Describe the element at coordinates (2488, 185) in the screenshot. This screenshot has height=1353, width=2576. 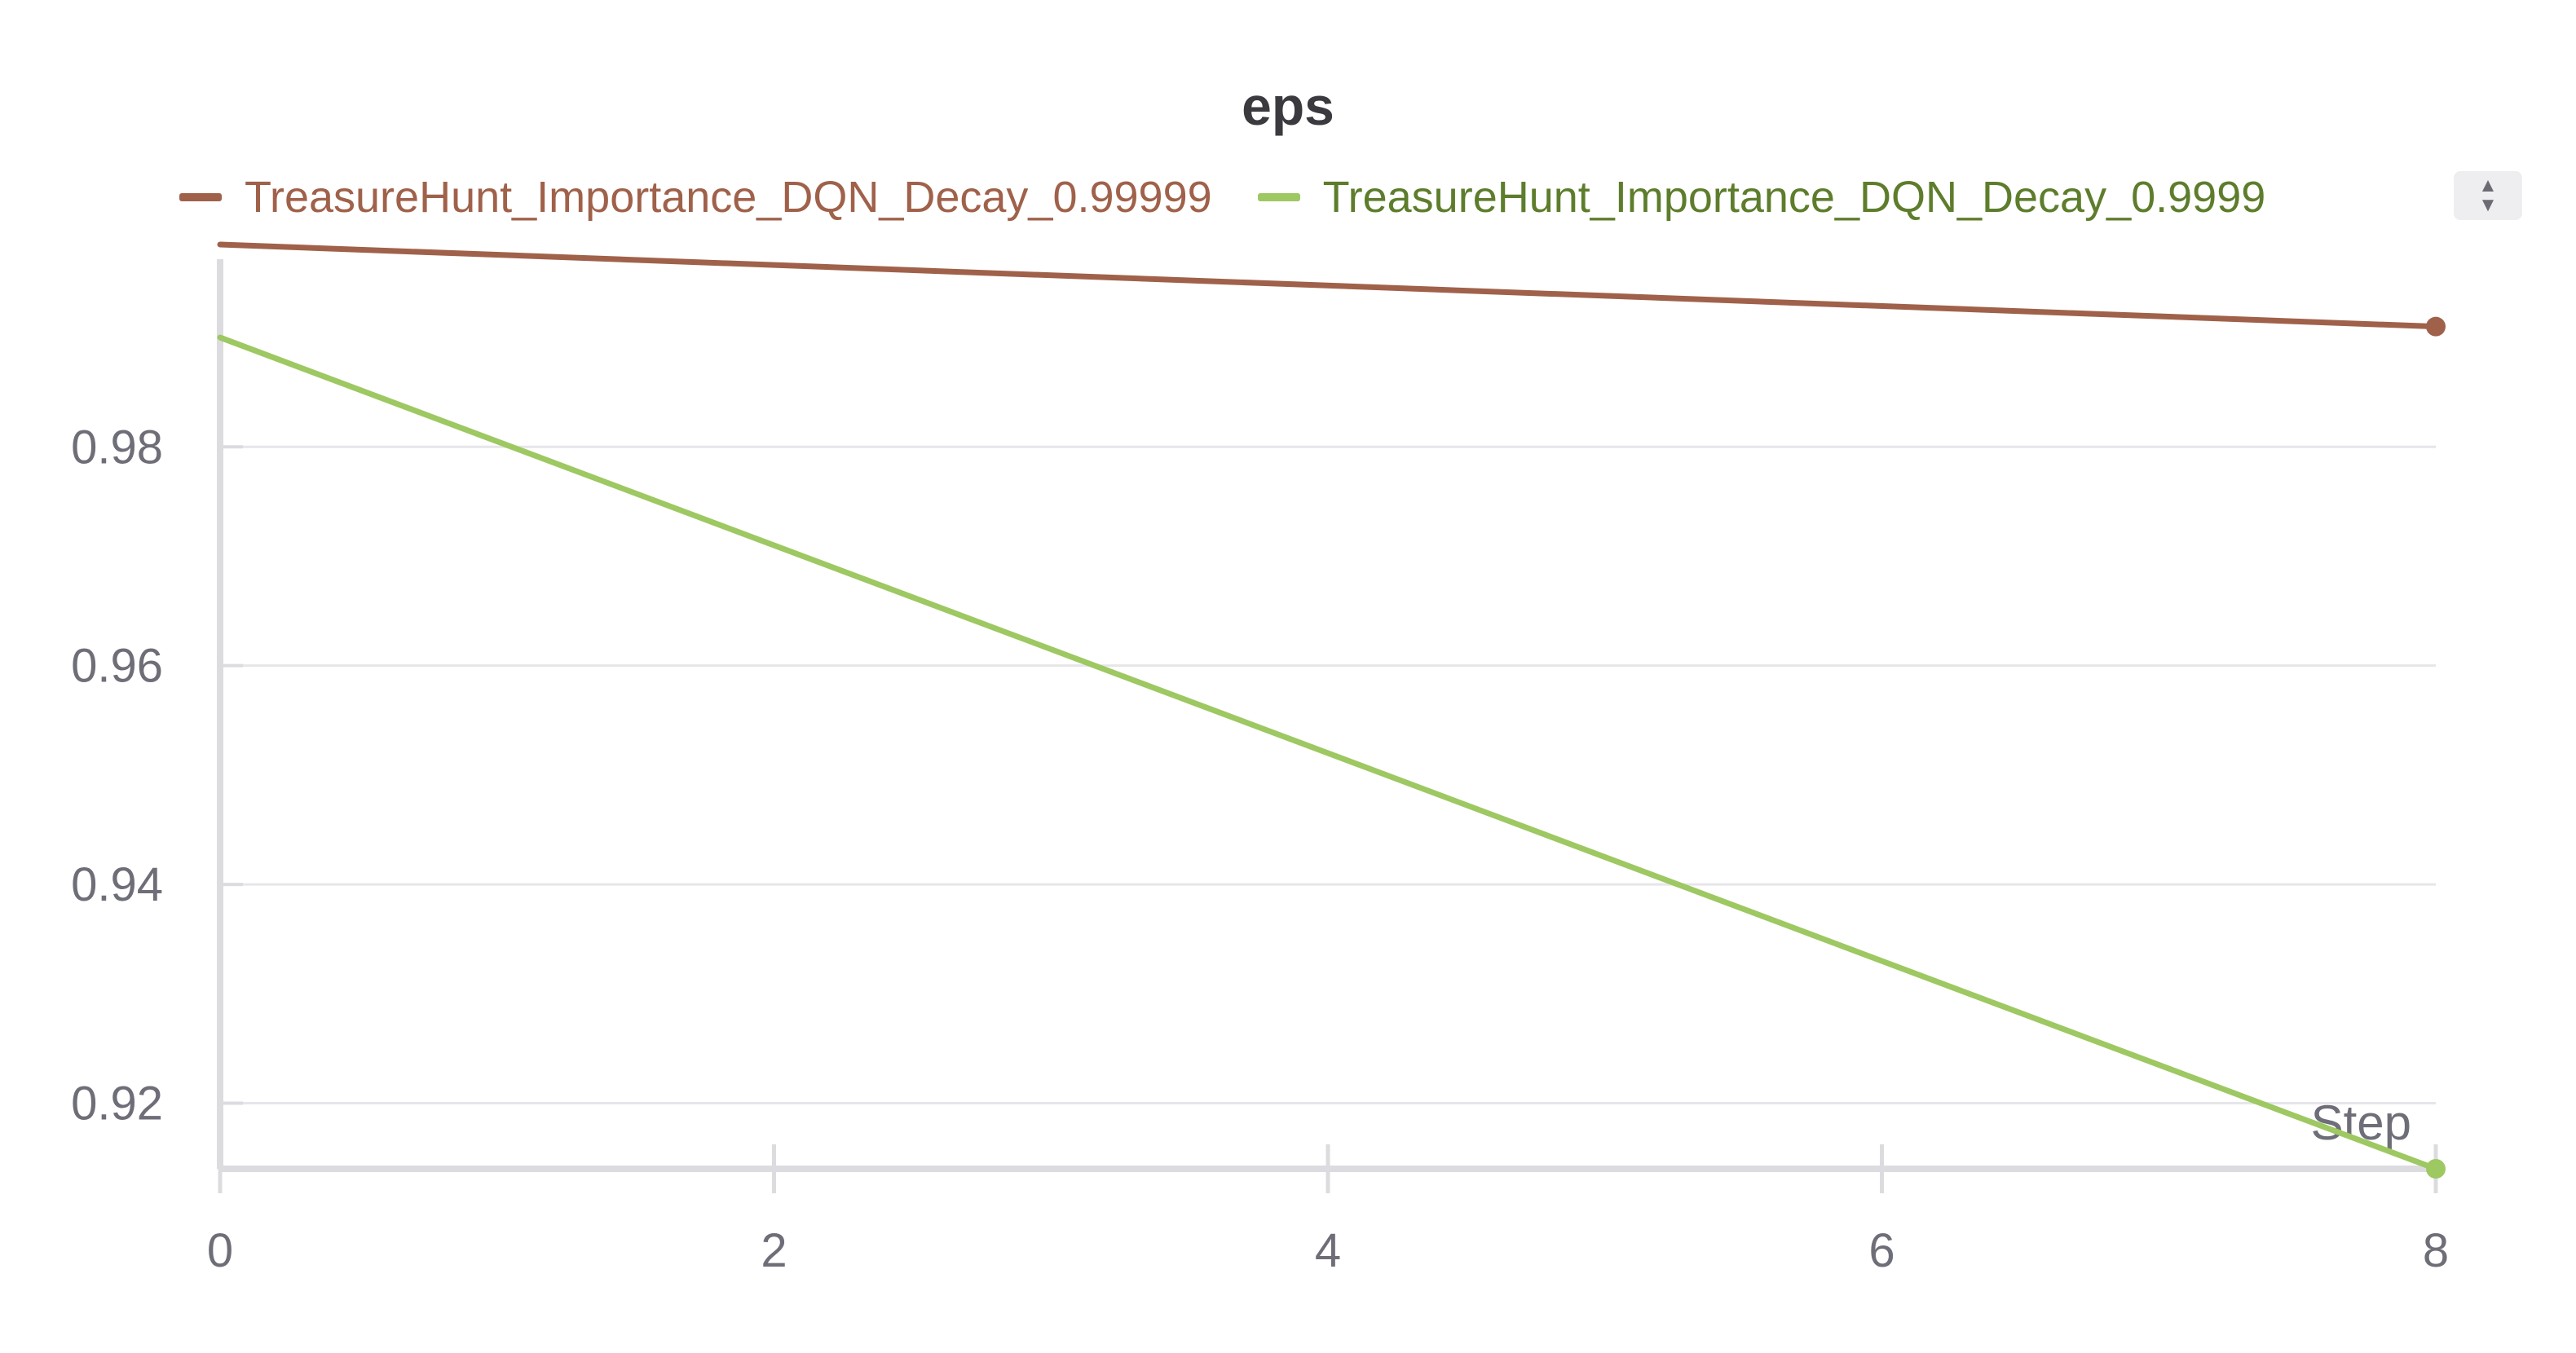
I see `chevron-up-icon: ▲` at that location.